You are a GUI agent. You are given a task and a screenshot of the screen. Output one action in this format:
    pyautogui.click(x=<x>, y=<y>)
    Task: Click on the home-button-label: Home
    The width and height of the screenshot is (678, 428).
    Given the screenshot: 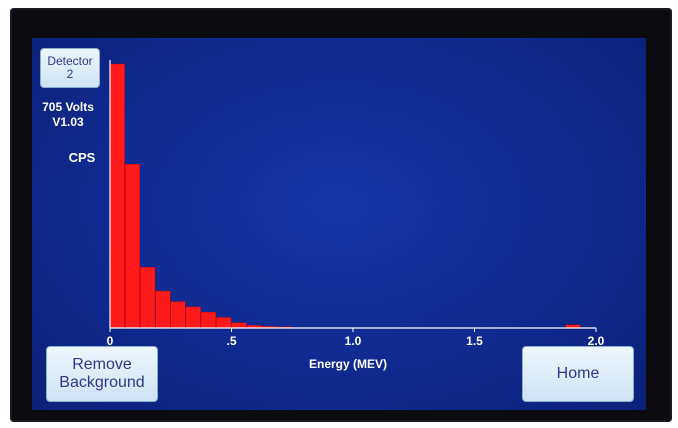 What is the action you would take?
    pyautogui.click(x=578, y=374)
    